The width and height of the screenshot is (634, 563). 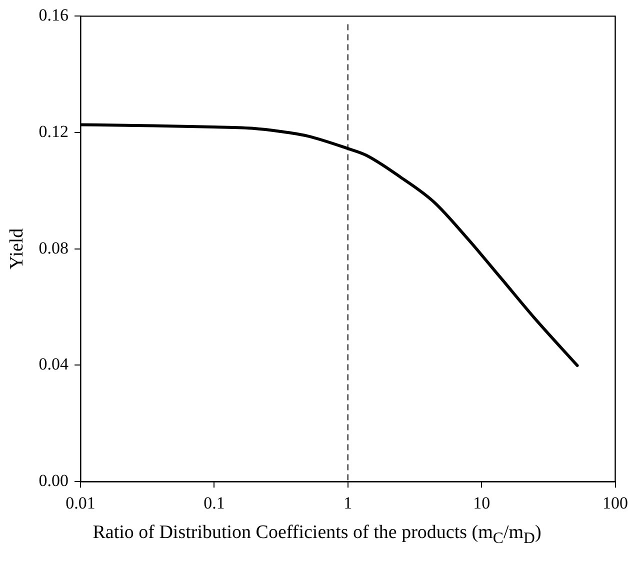 I want to click on x-tick-label: 0.1, so click(x=214, y=502).